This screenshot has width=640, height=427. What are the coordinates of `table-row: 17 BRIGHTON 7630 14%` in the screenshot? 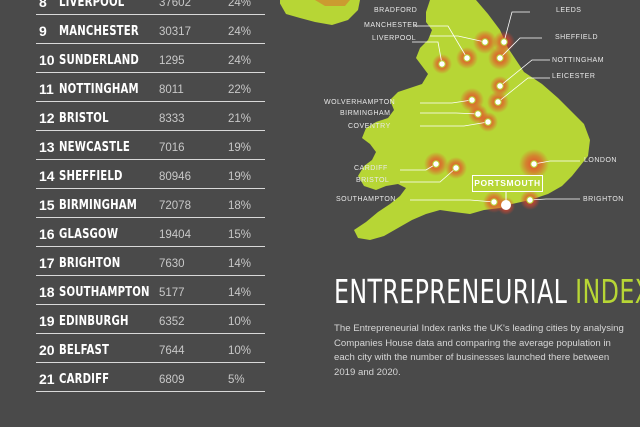 It's located at (150, 261).